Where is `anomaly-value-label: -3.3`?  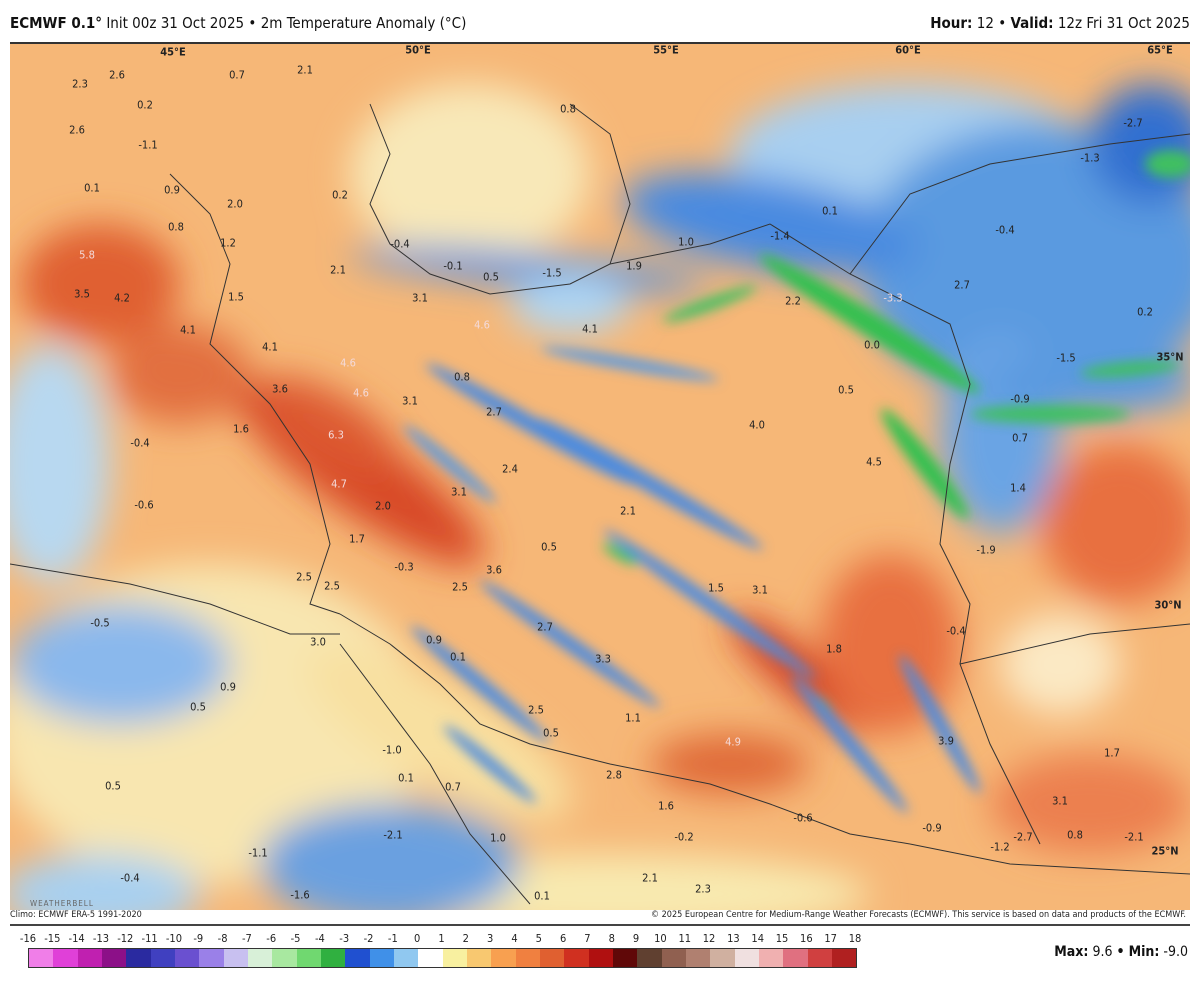 anomaly-value-label: -3.3 is located at coordinates (893, 298).